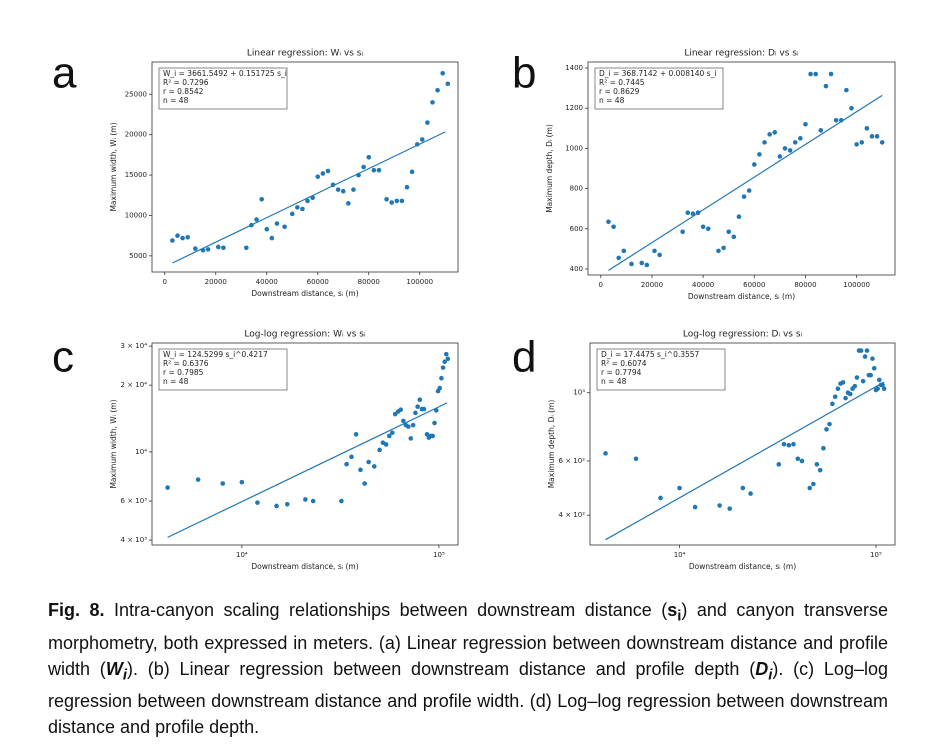  Describe the element at coordinates (186, 82) in the screenshot. I see `annotation-text: R² = 0.7296` at that location.